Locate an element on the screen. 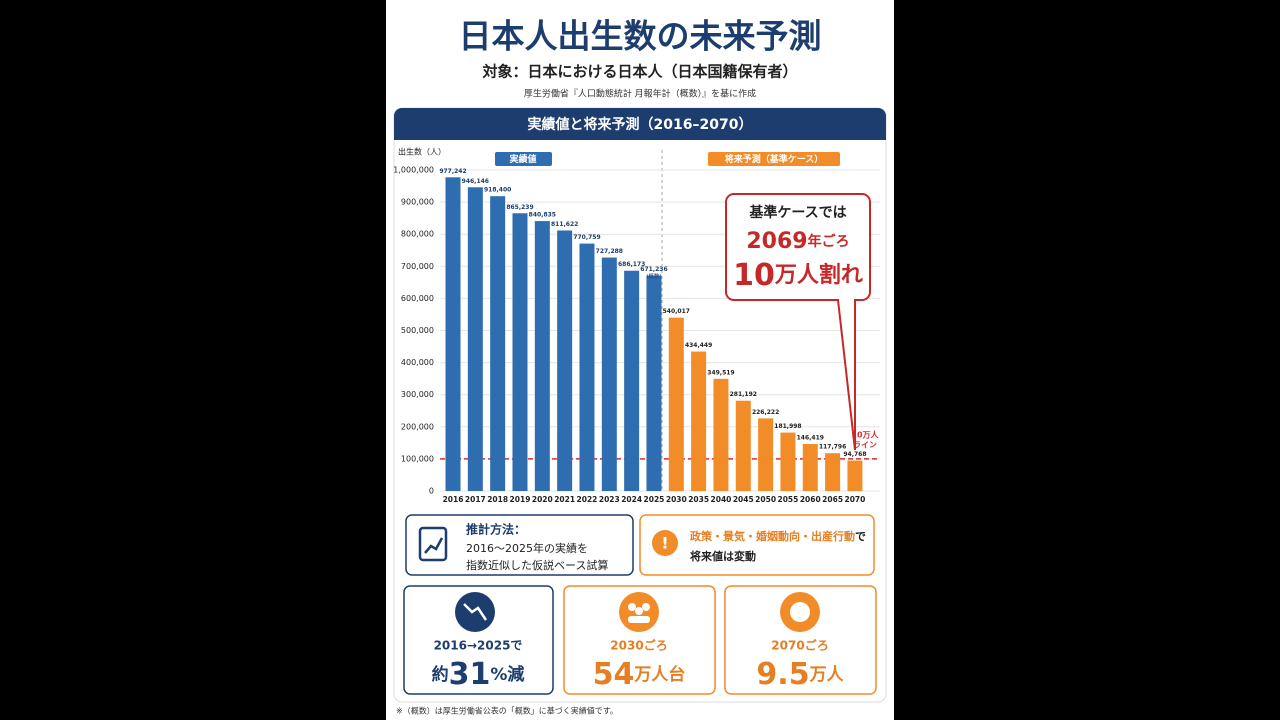  stat-value: 54万人台 is located at coordinates (639, 674).